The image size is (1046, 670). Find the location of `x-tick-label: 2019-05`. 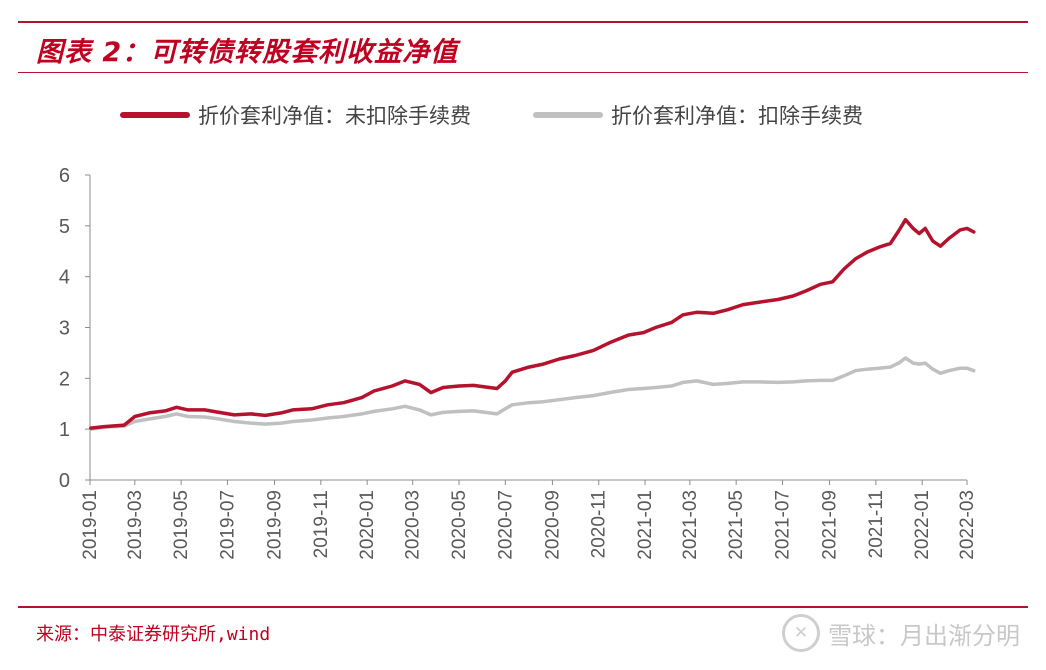

x-tick-label: 2019-05 is located at coordinates (181, 525).